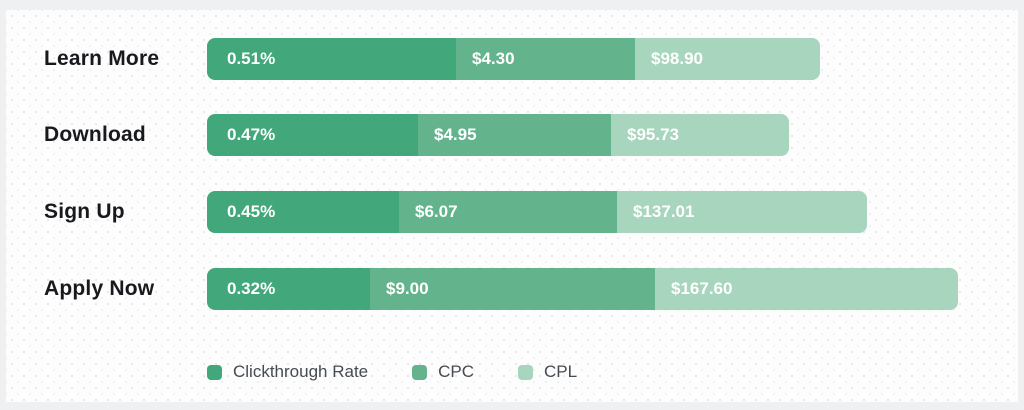 The image size is (1024, 410). I want to click on bar-segment-cpc: $4.30, so click(545, 59).